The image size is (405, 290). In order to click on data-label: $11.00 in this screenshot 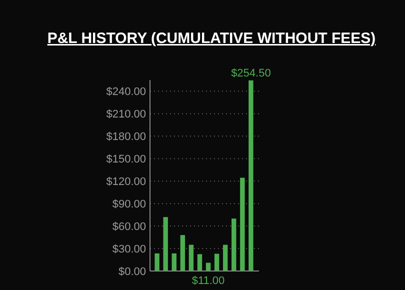, I will do `click(208, 281)`.